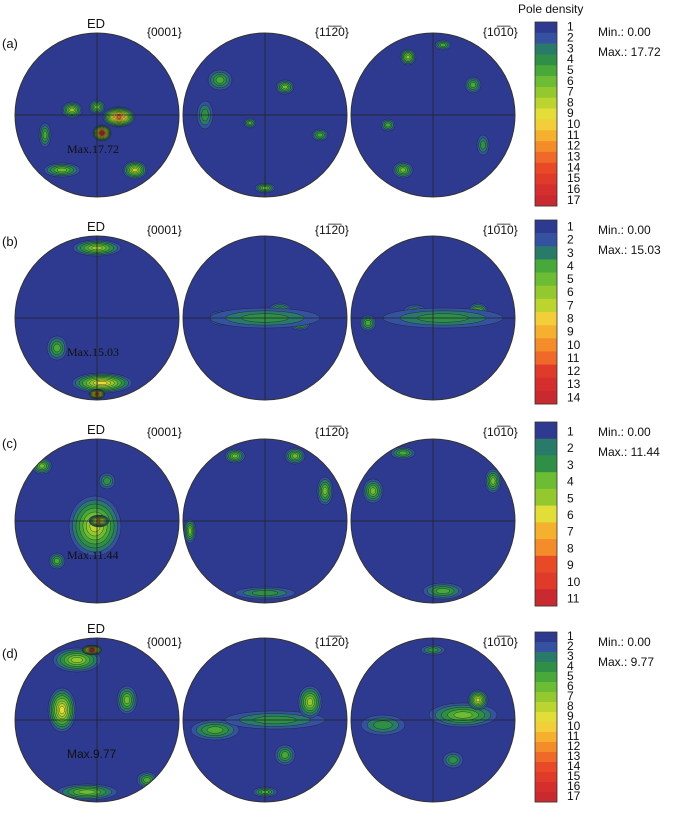  Describe the element at coordinates (557, 514) in the screenshot. I see `colorbar: 1 2 3 4 5 6 7 8 9 10 11` at that location.